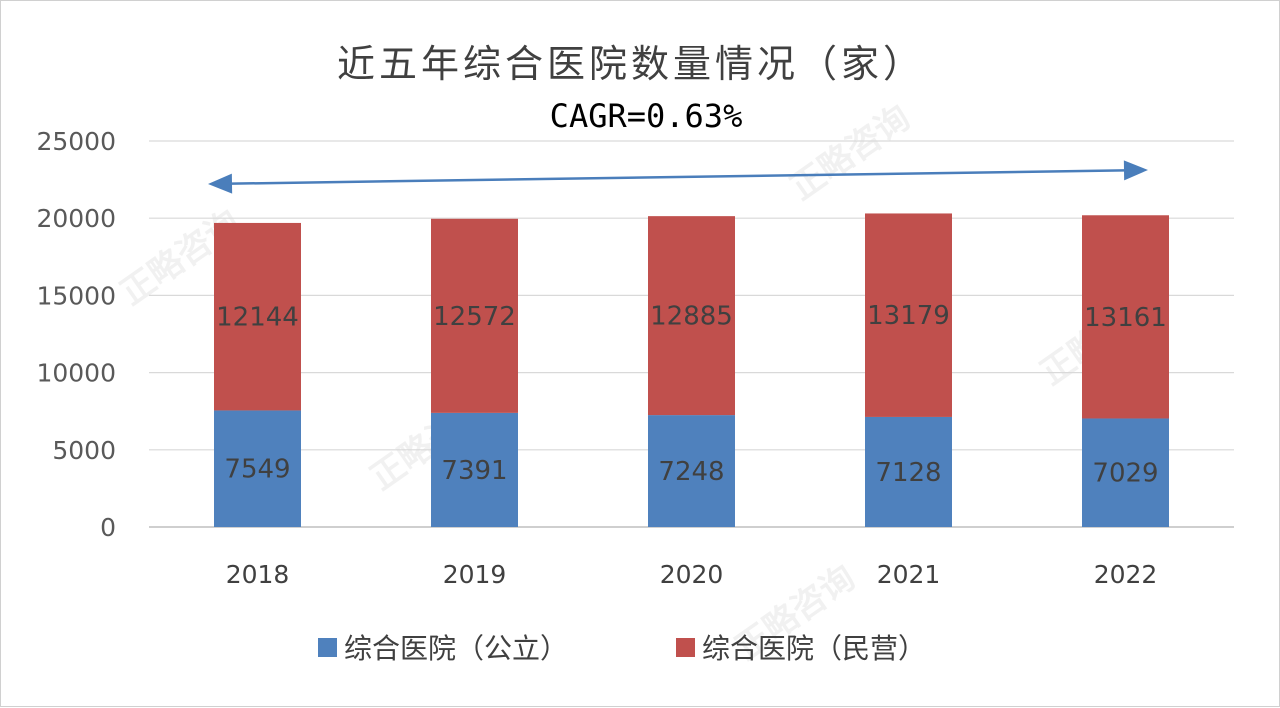 The image size is (1280, 708). Describe the element at coordinates (475, 574) in the screenshot. I see `x-tick-label: 2019` at that location.